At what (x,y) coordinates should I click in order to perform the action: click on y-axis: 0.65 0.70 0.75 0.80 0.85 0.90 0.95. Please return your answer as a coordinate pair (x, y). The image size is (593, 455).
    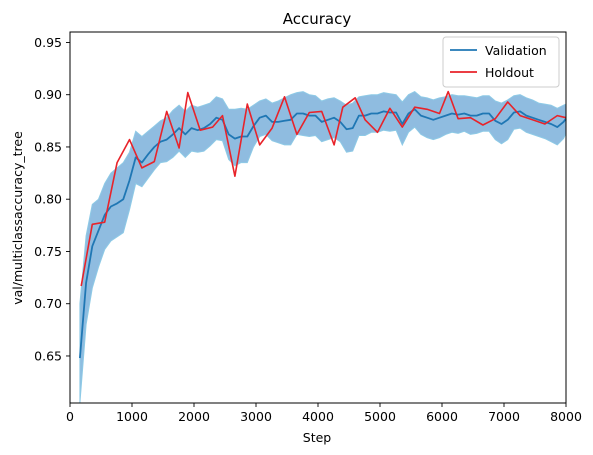
    Looking at the image, I should click on (52, 199).